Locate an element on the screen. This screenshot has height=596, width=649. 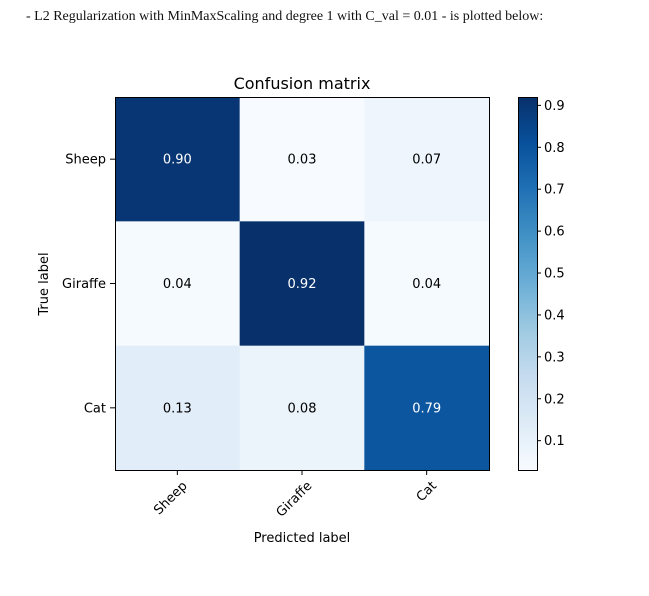
cell-value-label: 0.07 is located at coordinates (426, 160).